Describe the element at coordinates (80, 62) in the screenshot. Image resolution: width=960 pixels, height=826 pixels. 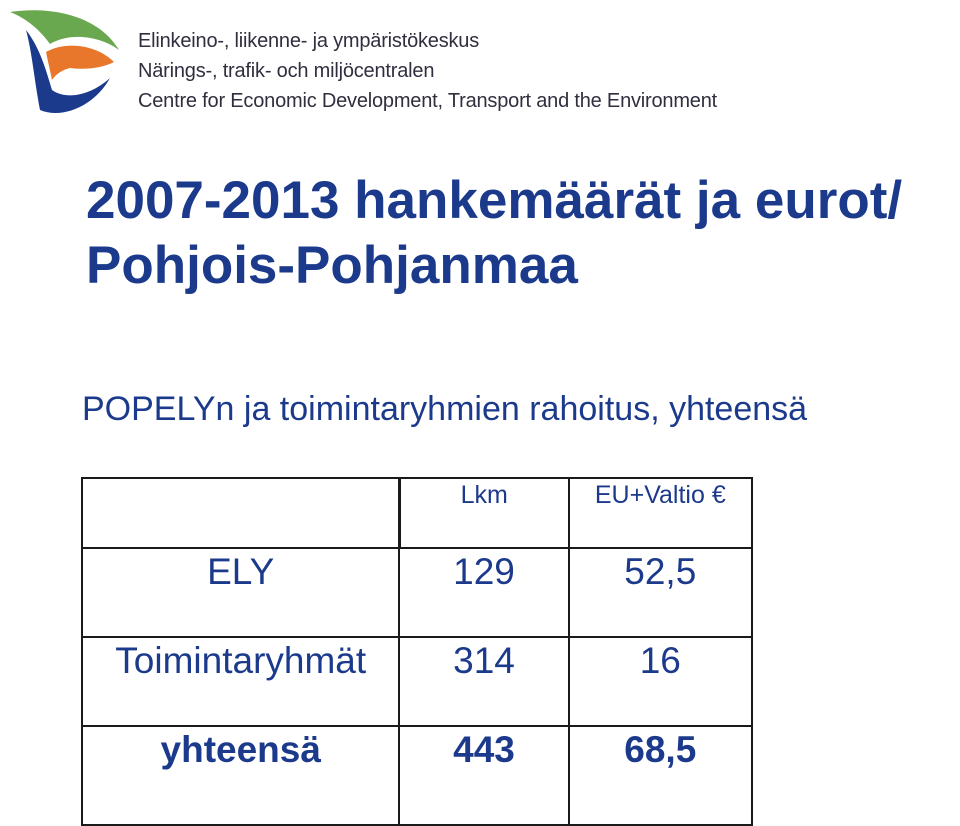
I see `logo-orange-leaf` at that location.